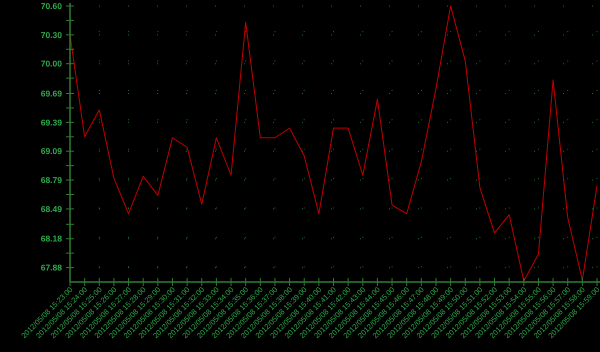  I want to click on y-tick-label: 68.18, so click(51, 239).